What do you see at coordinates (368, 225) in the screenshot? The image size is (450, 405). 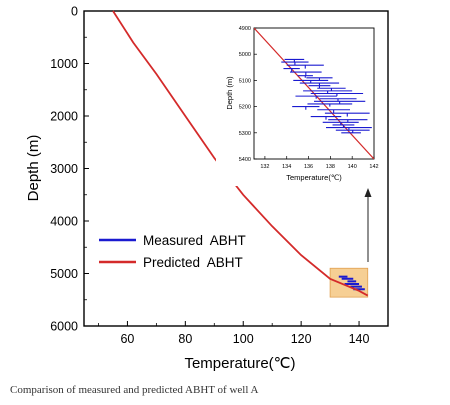 I see `zoom-arrow` at bounding box center [368, 225].